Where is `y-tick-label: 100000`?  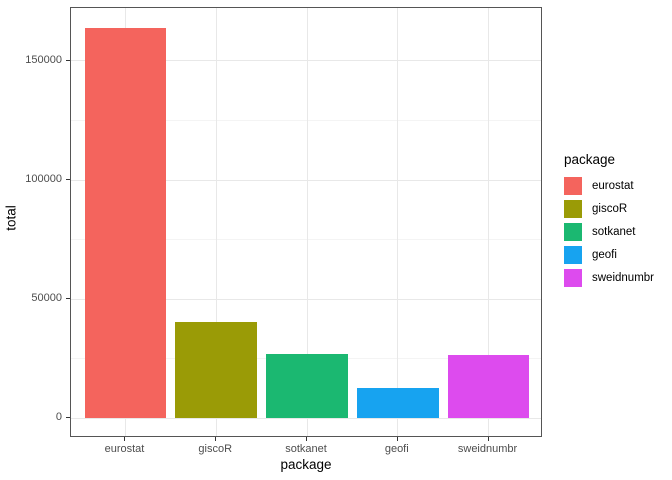
y-tick-label: 100000 is located at coordinates (43, 179).